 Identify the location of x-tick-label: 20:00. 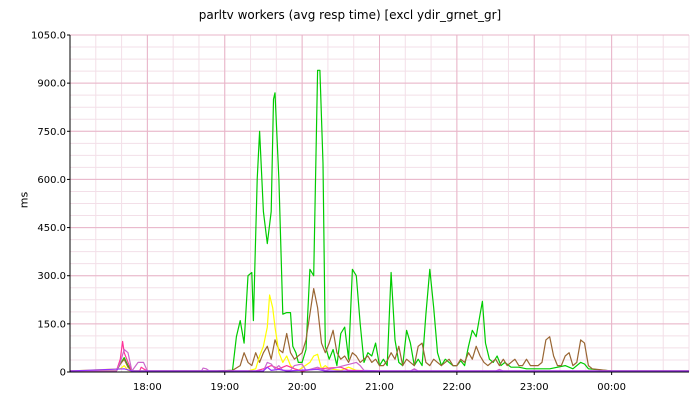
(302, 387).